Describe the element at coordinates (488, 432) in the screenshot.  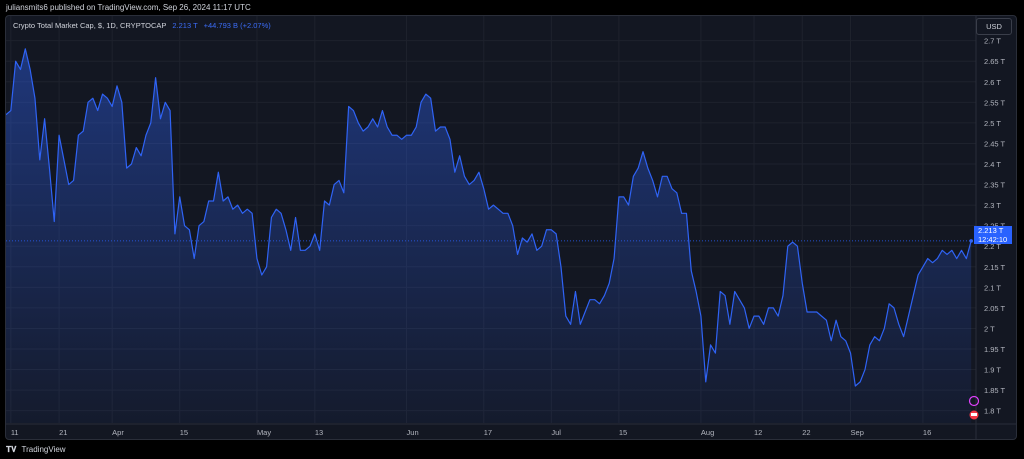
I see `x-tick-label: 17` at that location.